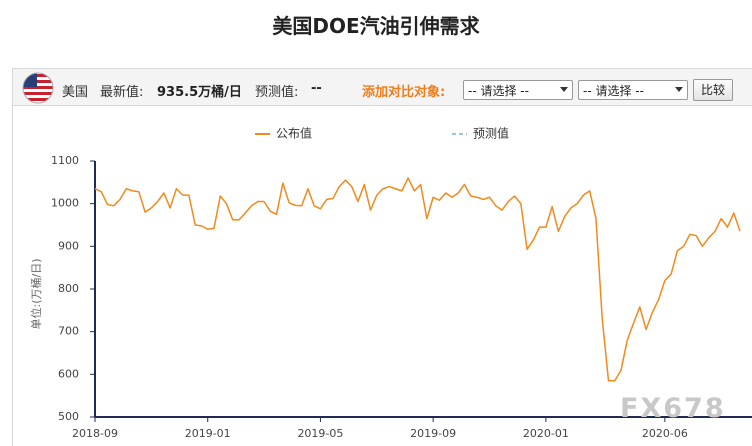  I want to click on legend-label: 公布值, so click(294, 133).